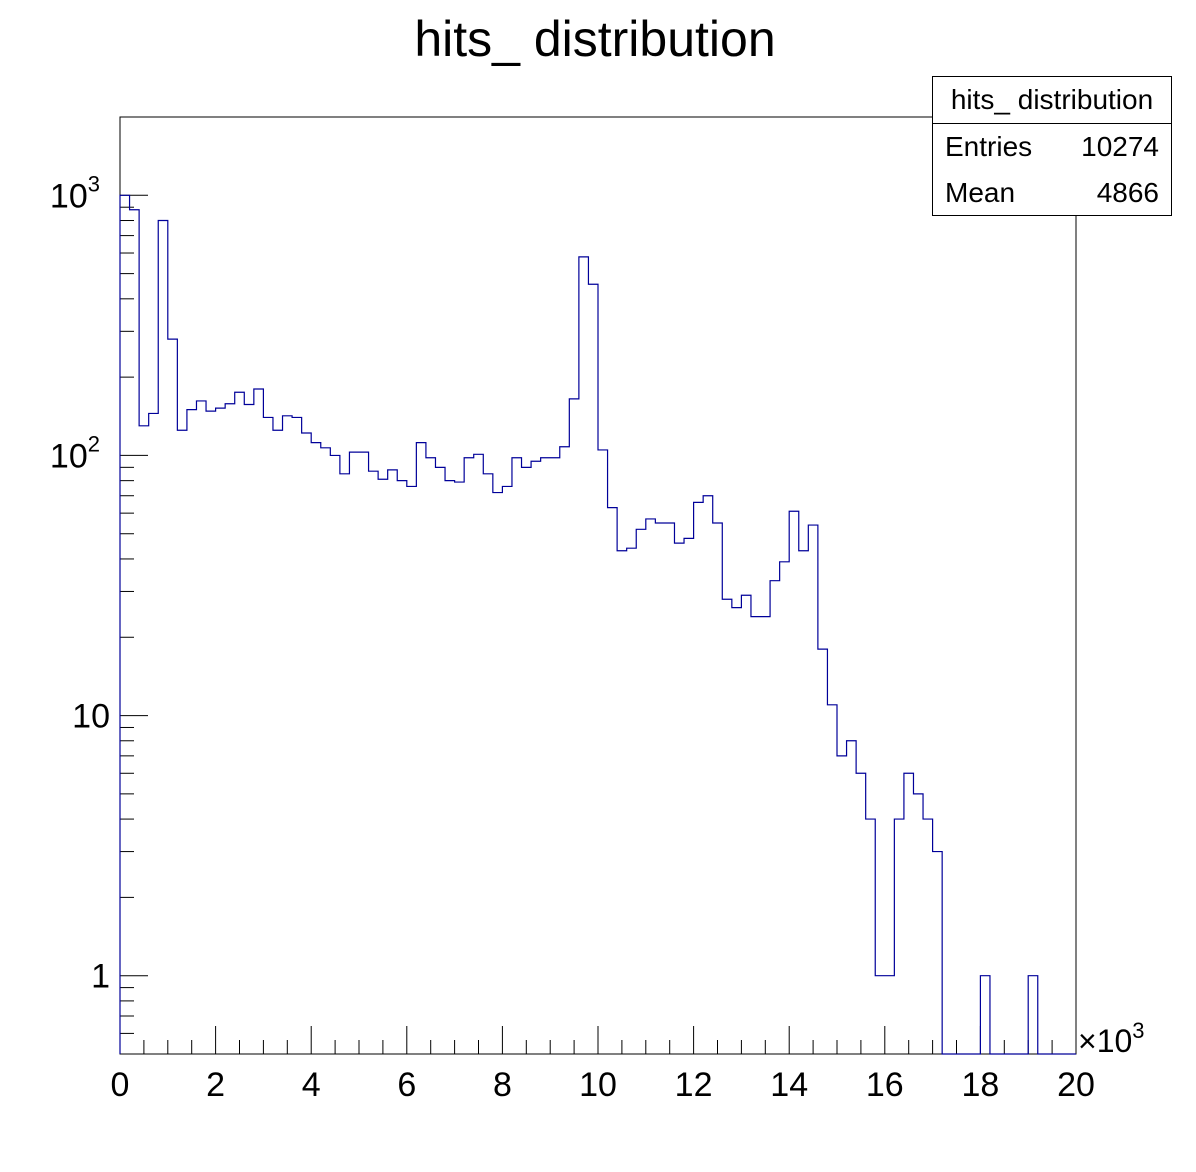 The height and width of the screenshot is (1172, 1196). What do you see at coordinates (99, 585) in the screenshot?
I see `y-axis: 1 10 10² 10³` at bounding box center [99, 585].